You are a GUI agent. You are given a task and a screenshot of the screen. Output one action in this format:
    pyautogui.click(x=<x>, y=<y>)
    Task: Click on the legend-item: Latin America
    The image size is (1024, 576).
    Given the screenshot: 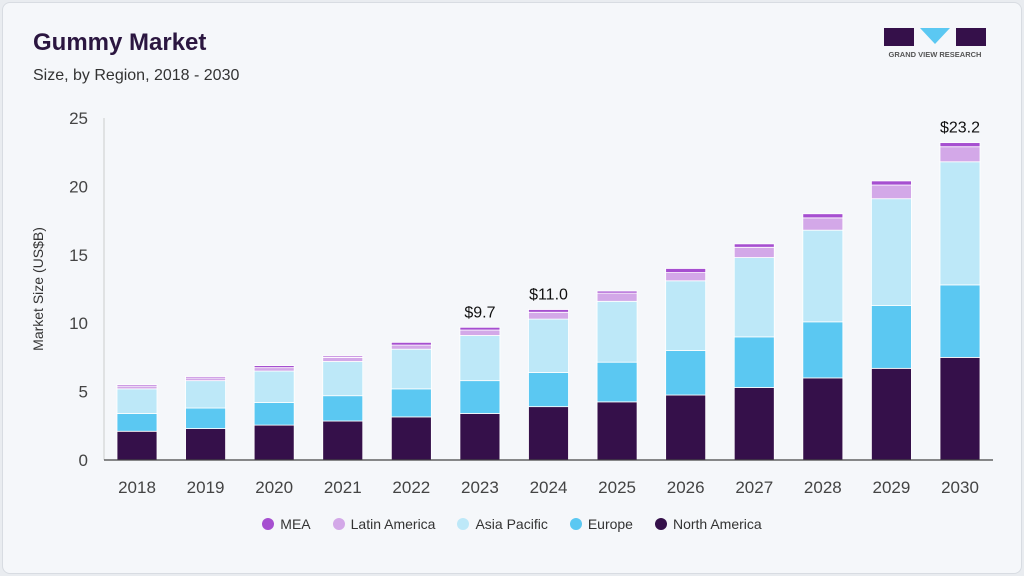 What is the action you would take?
    pyautogui.click(x=384, y=524)
    